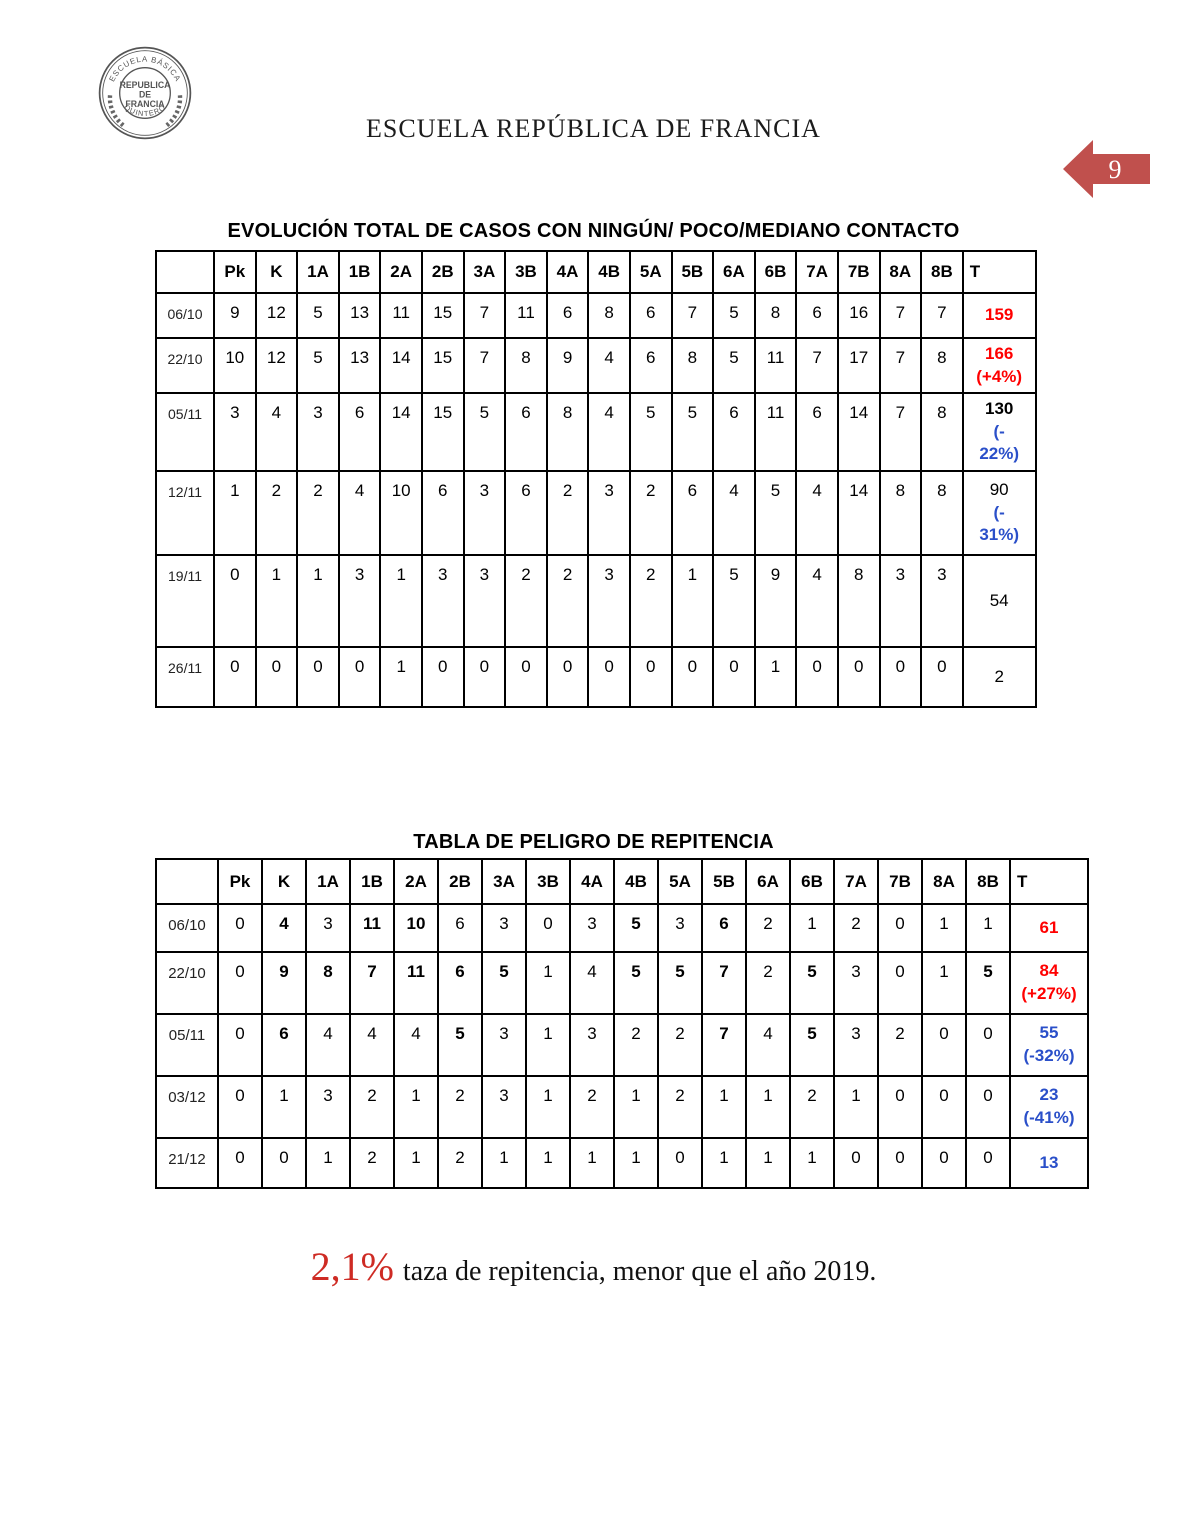  Describe the element at coordinates (187, 881) in the screenshot. I see `corner-cell` at that location.